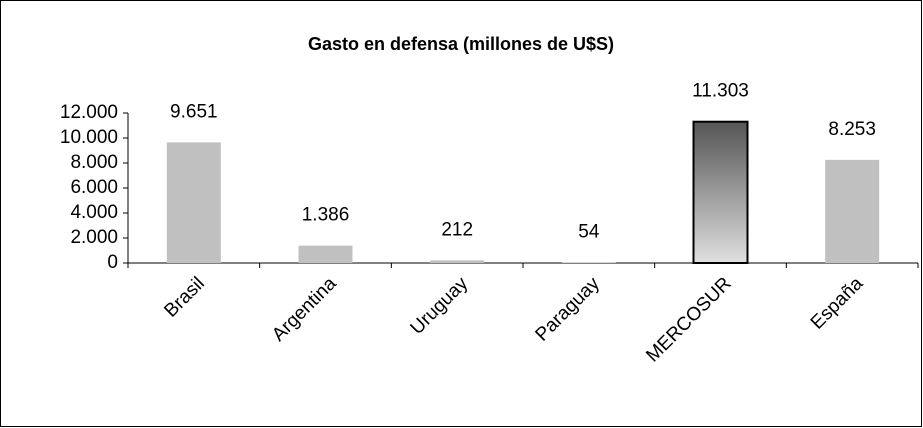 The image size is (923, 428). Describe the element at coordinates (720, 91) in the screenshot. I see `value-label: 11.303` at that location.